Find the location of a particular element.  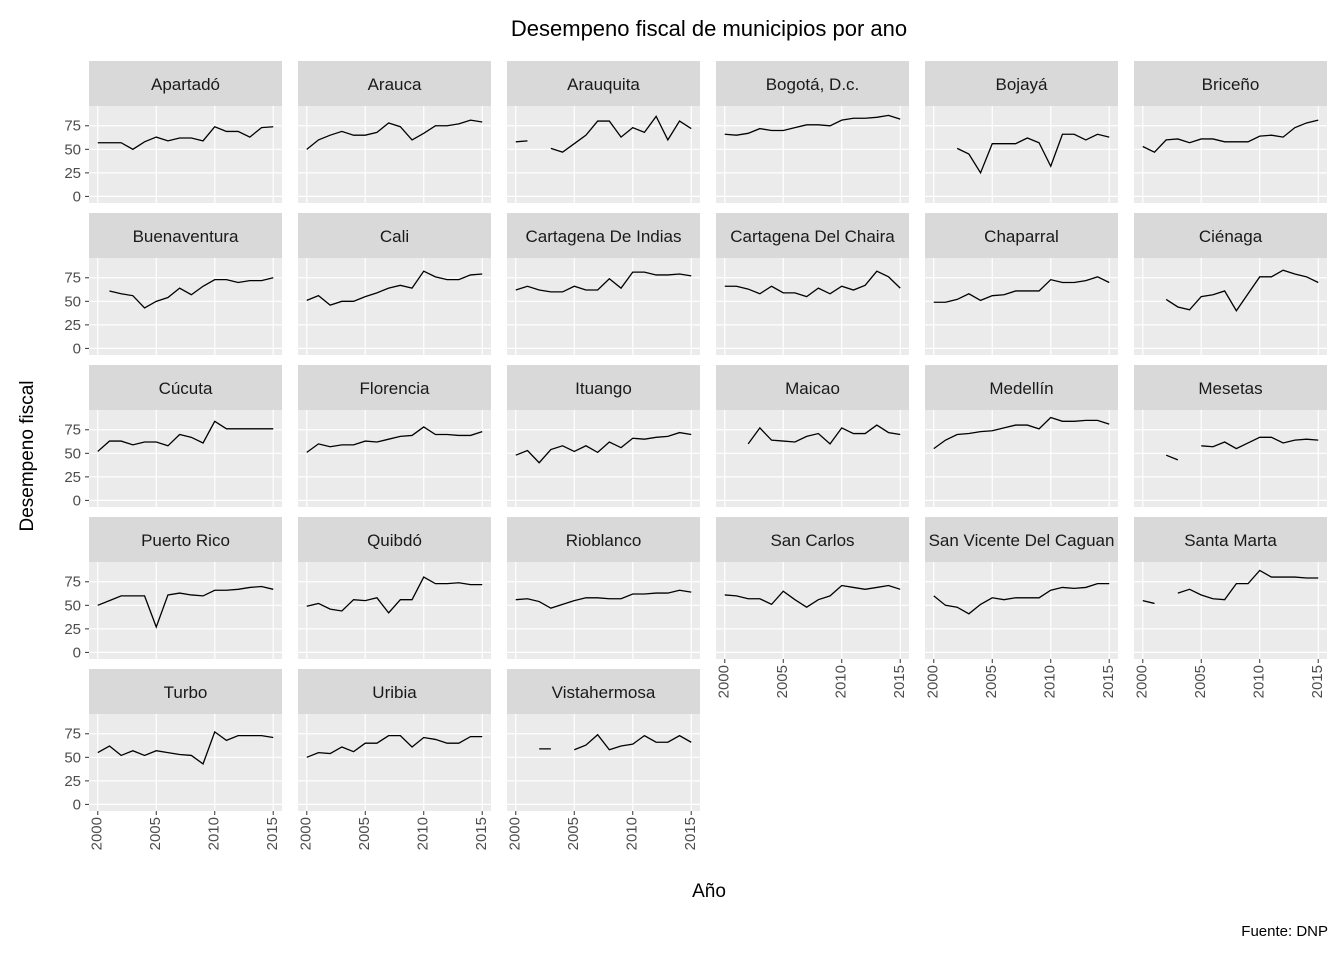

strip-label: Florencia is located at coordinates (395, 388).